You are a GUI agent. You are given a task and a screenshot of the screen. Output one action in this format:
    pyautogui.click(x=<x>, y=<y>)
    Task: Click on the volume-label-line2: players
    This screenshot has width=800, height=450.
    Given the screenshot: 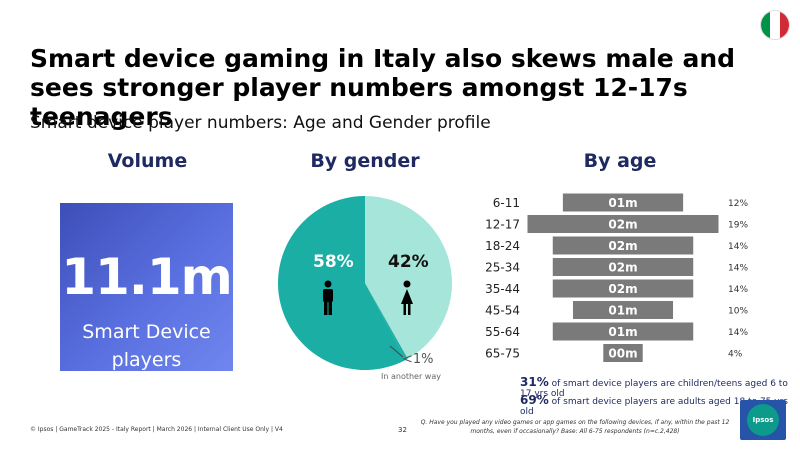 What is the action you would take?
    pyautogui.click(x=146, y=360)
    